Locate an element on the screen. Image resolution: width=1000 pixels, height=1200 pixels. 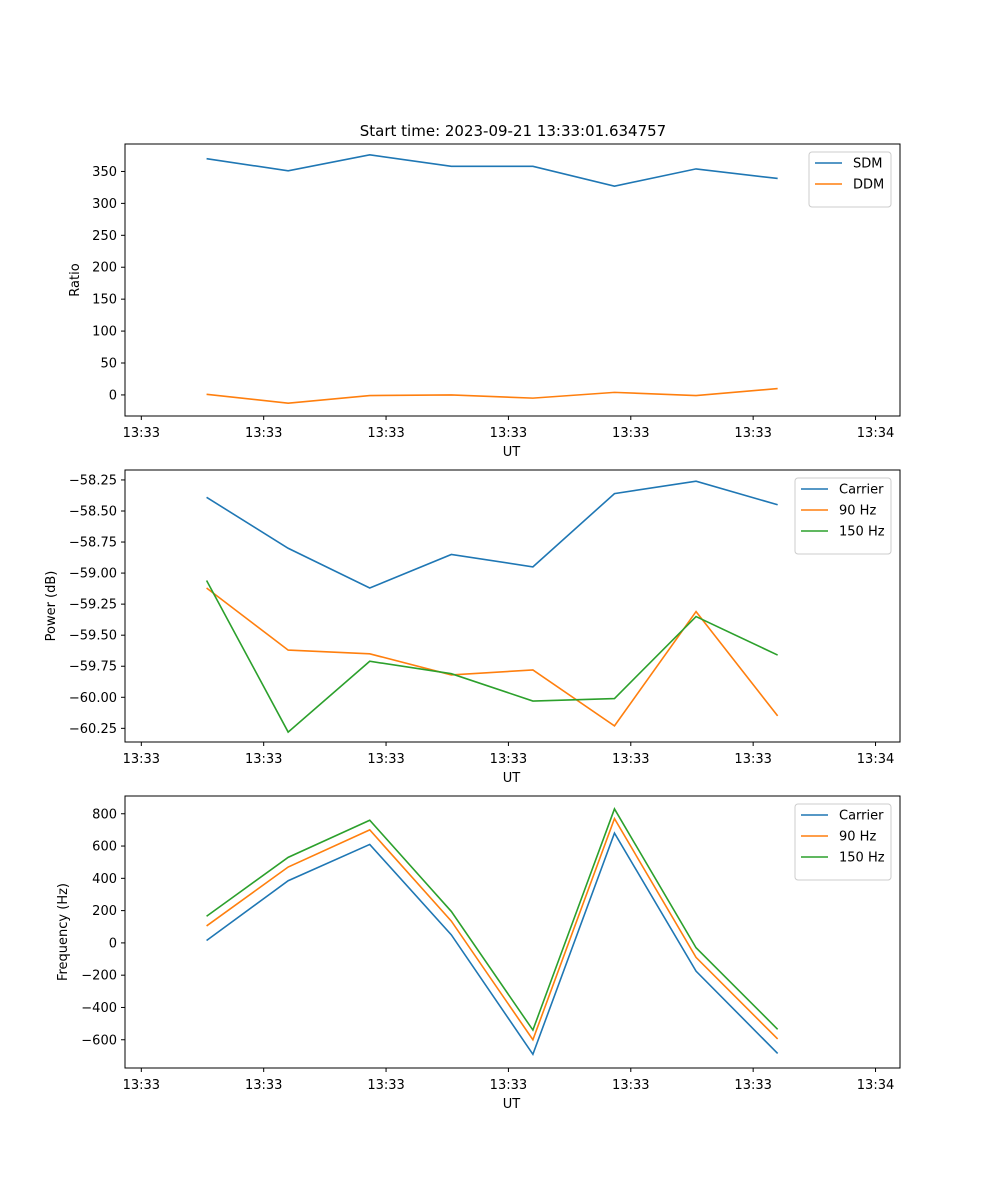
y-tick-label: 150 is located at coordinates (104, 300).